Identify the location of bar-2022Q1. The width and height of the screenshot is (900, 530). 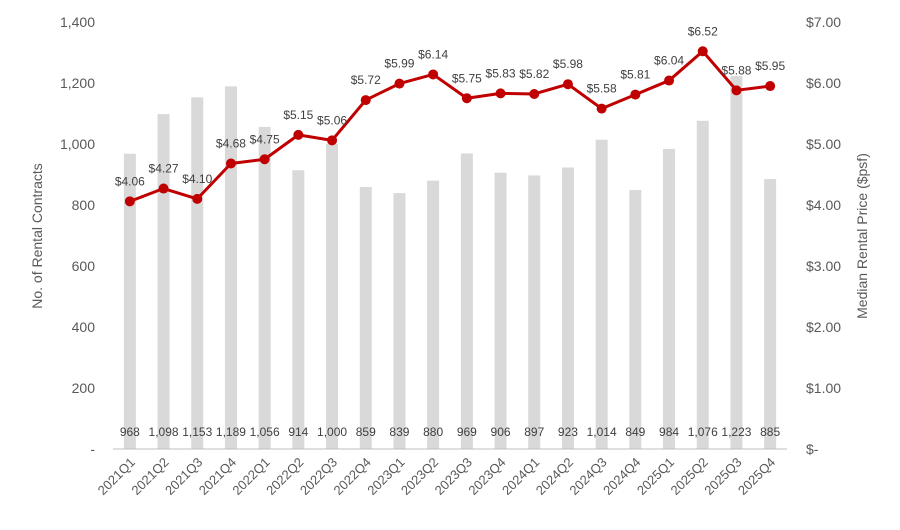
(264, 288).